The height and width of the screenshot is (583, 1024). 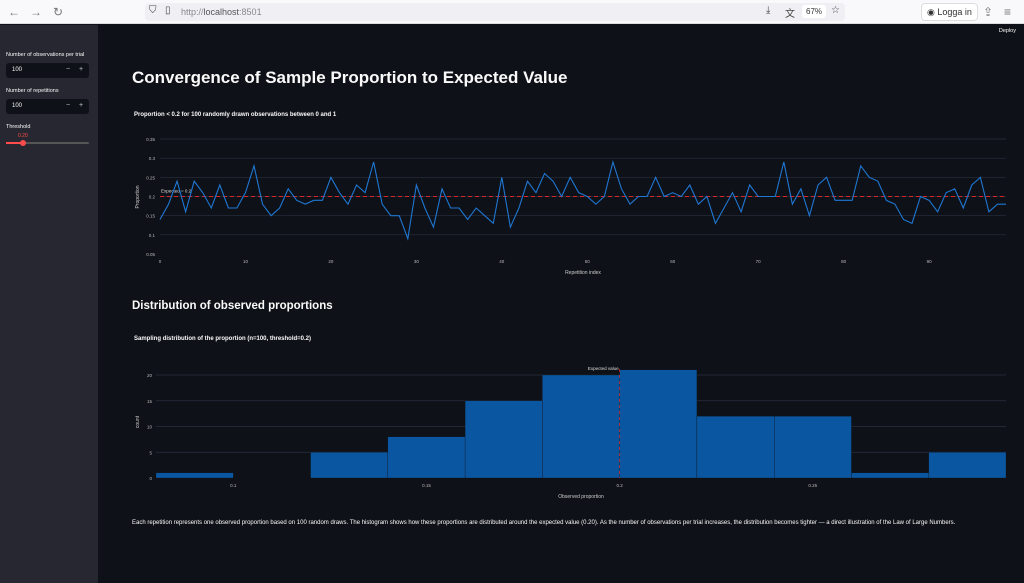 I want to click on x-tick-label: 40, so click(x=502, y=261).